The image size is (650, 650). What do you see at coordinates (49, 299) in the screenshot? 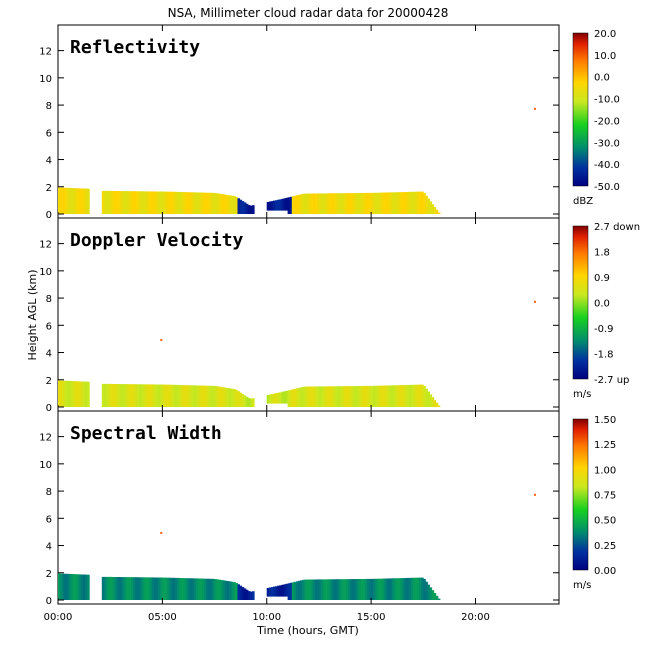
I see `y-tick-label: 8` at bounding box center [49, 299].